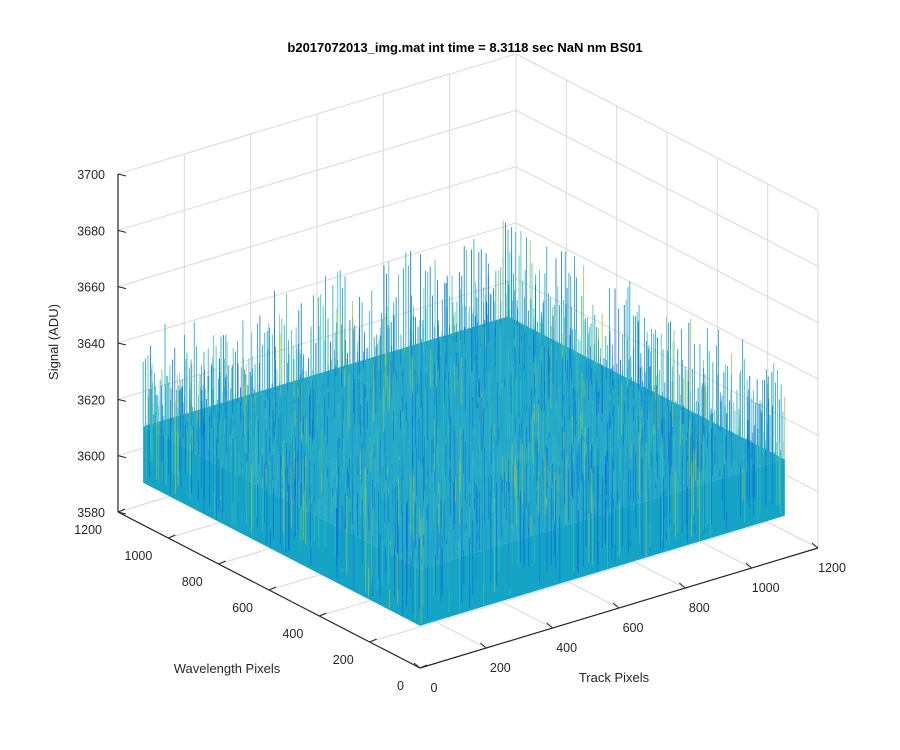 Image resolution: width=900 pixels, height=750 pixels. What do you see at coordinates (434, 688) in the screenshot?
I see `x-tick-label: 0` at bounding box center [434, 688].